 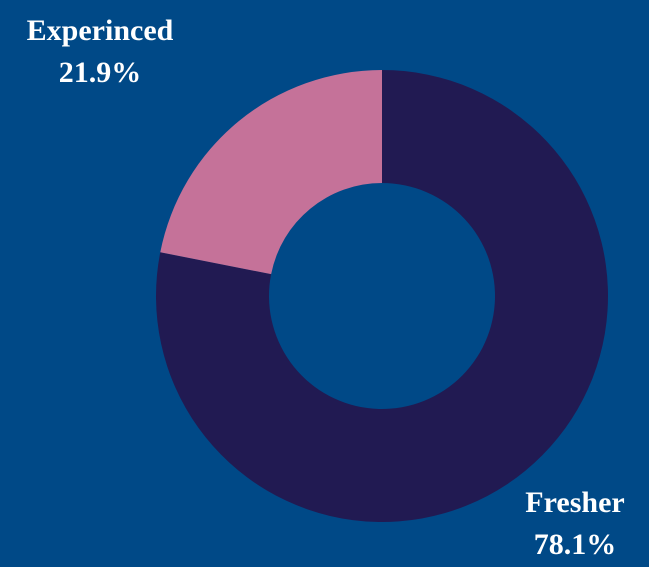 I want to click on slice-name-fresher: Fresher, so click(x=575, y=502).